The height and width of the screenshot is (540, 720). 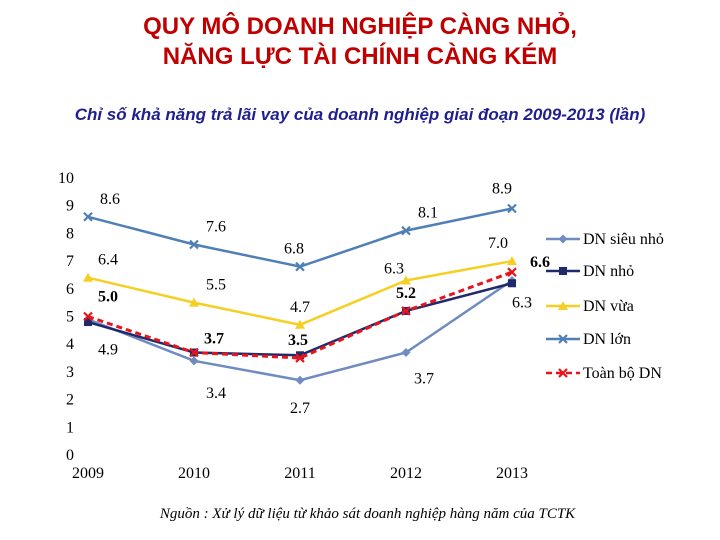 I want to click on y-tick-label: 2, so click(x=70, y=400).